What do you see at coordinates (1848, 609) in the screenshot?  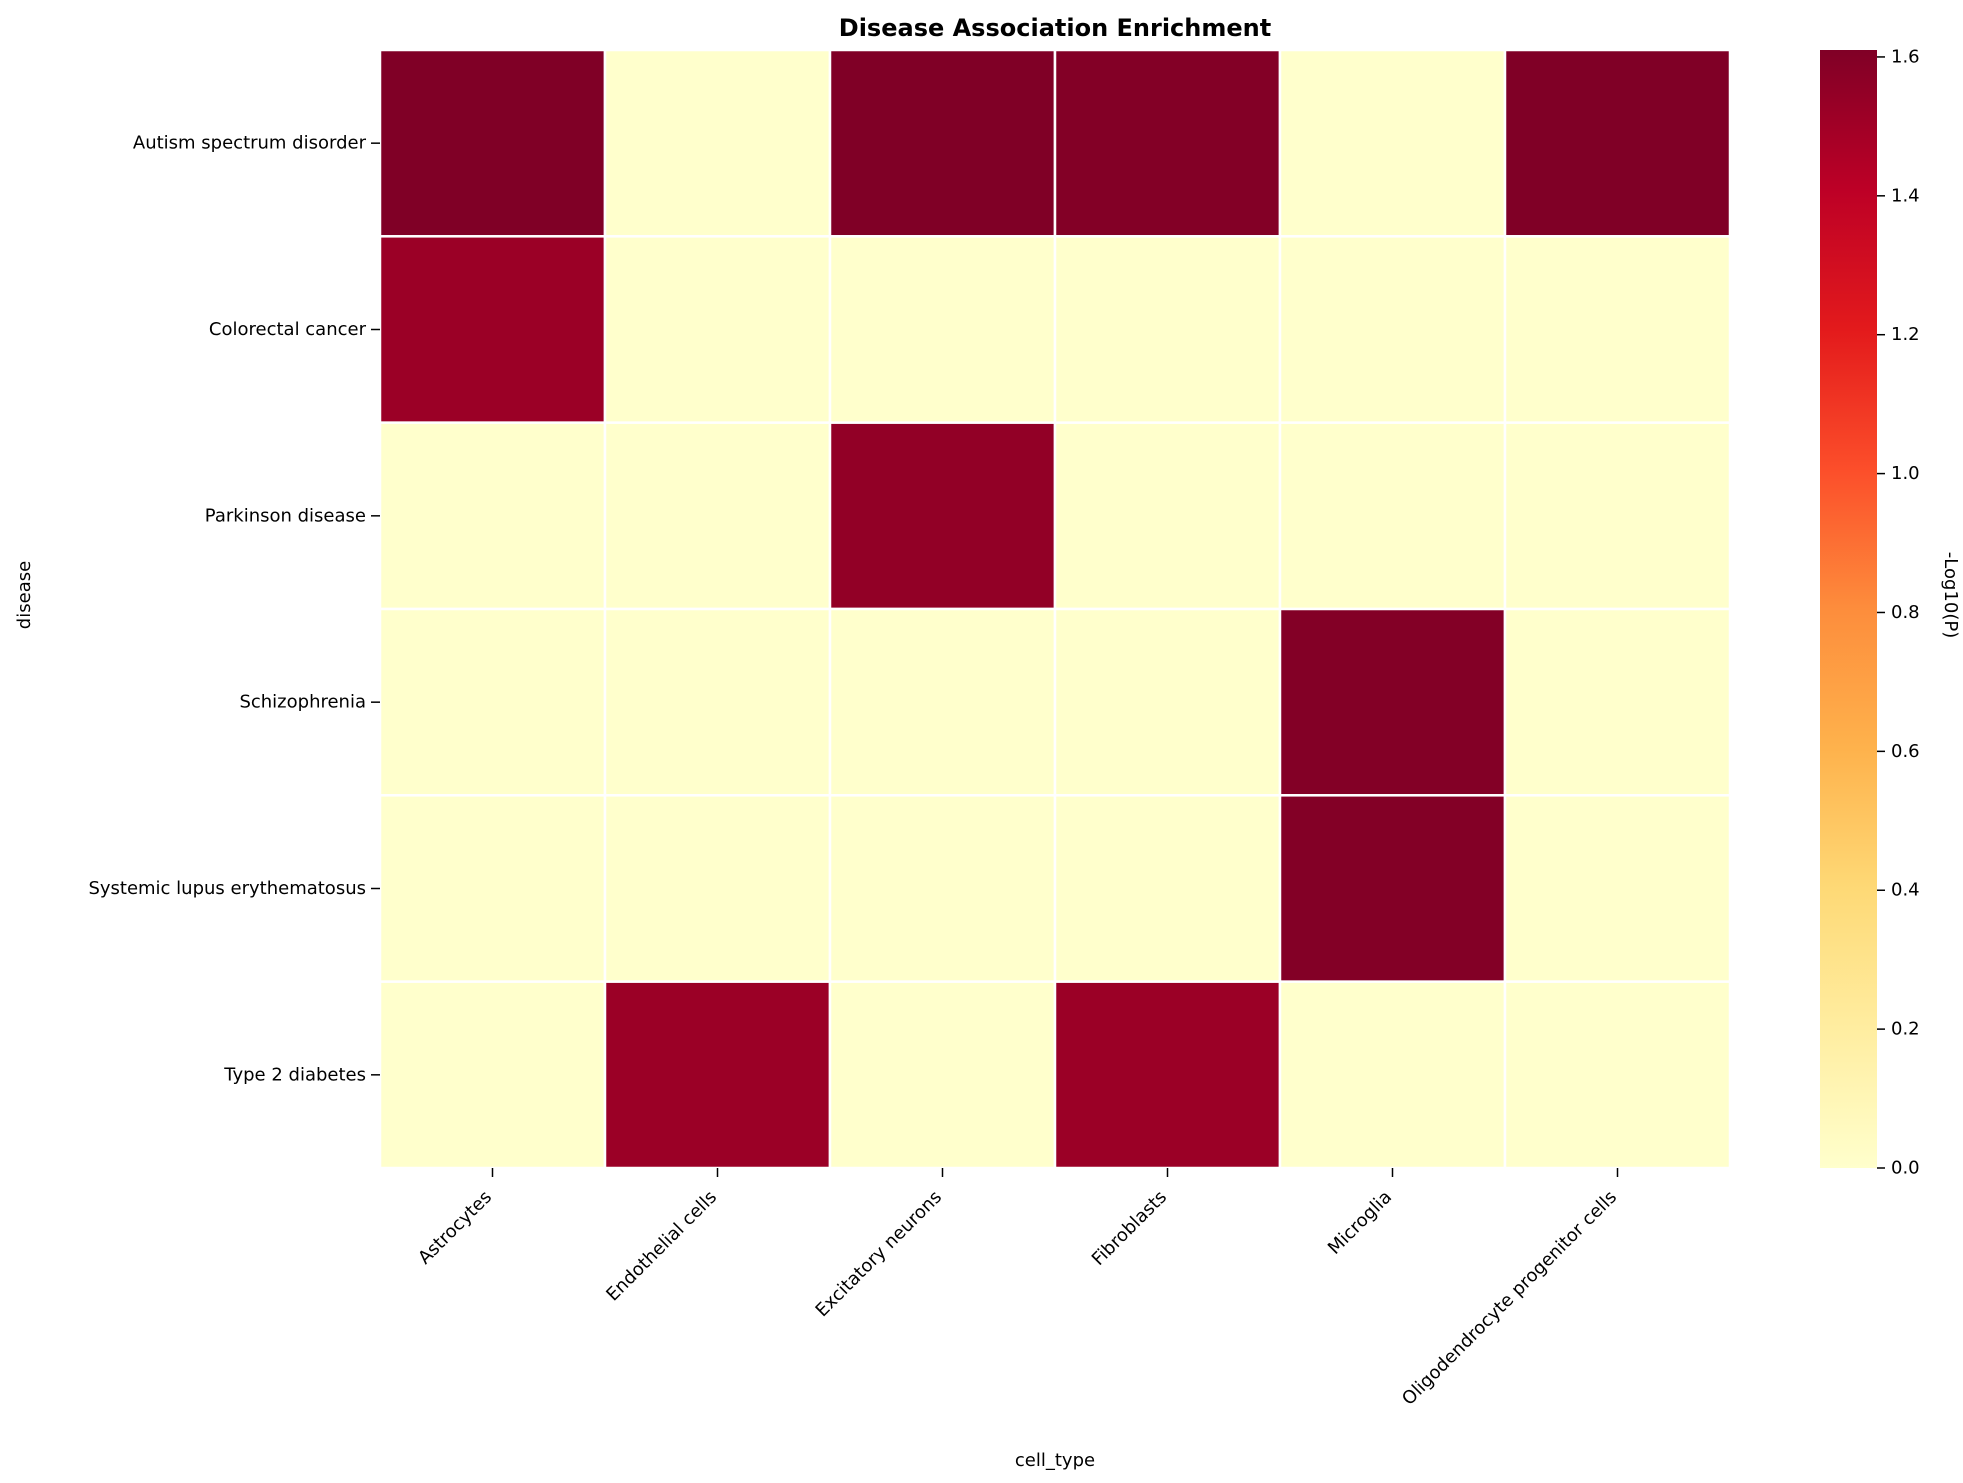 I see `colorbar-gradient` at bounding box center [1848, 609].